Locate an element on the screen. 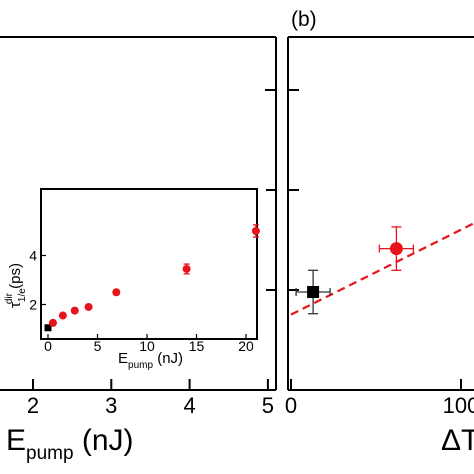 The width and height of the screenshot is (474, 474). inset-y-tick-label: 4 is located at coordinates (33, 256).